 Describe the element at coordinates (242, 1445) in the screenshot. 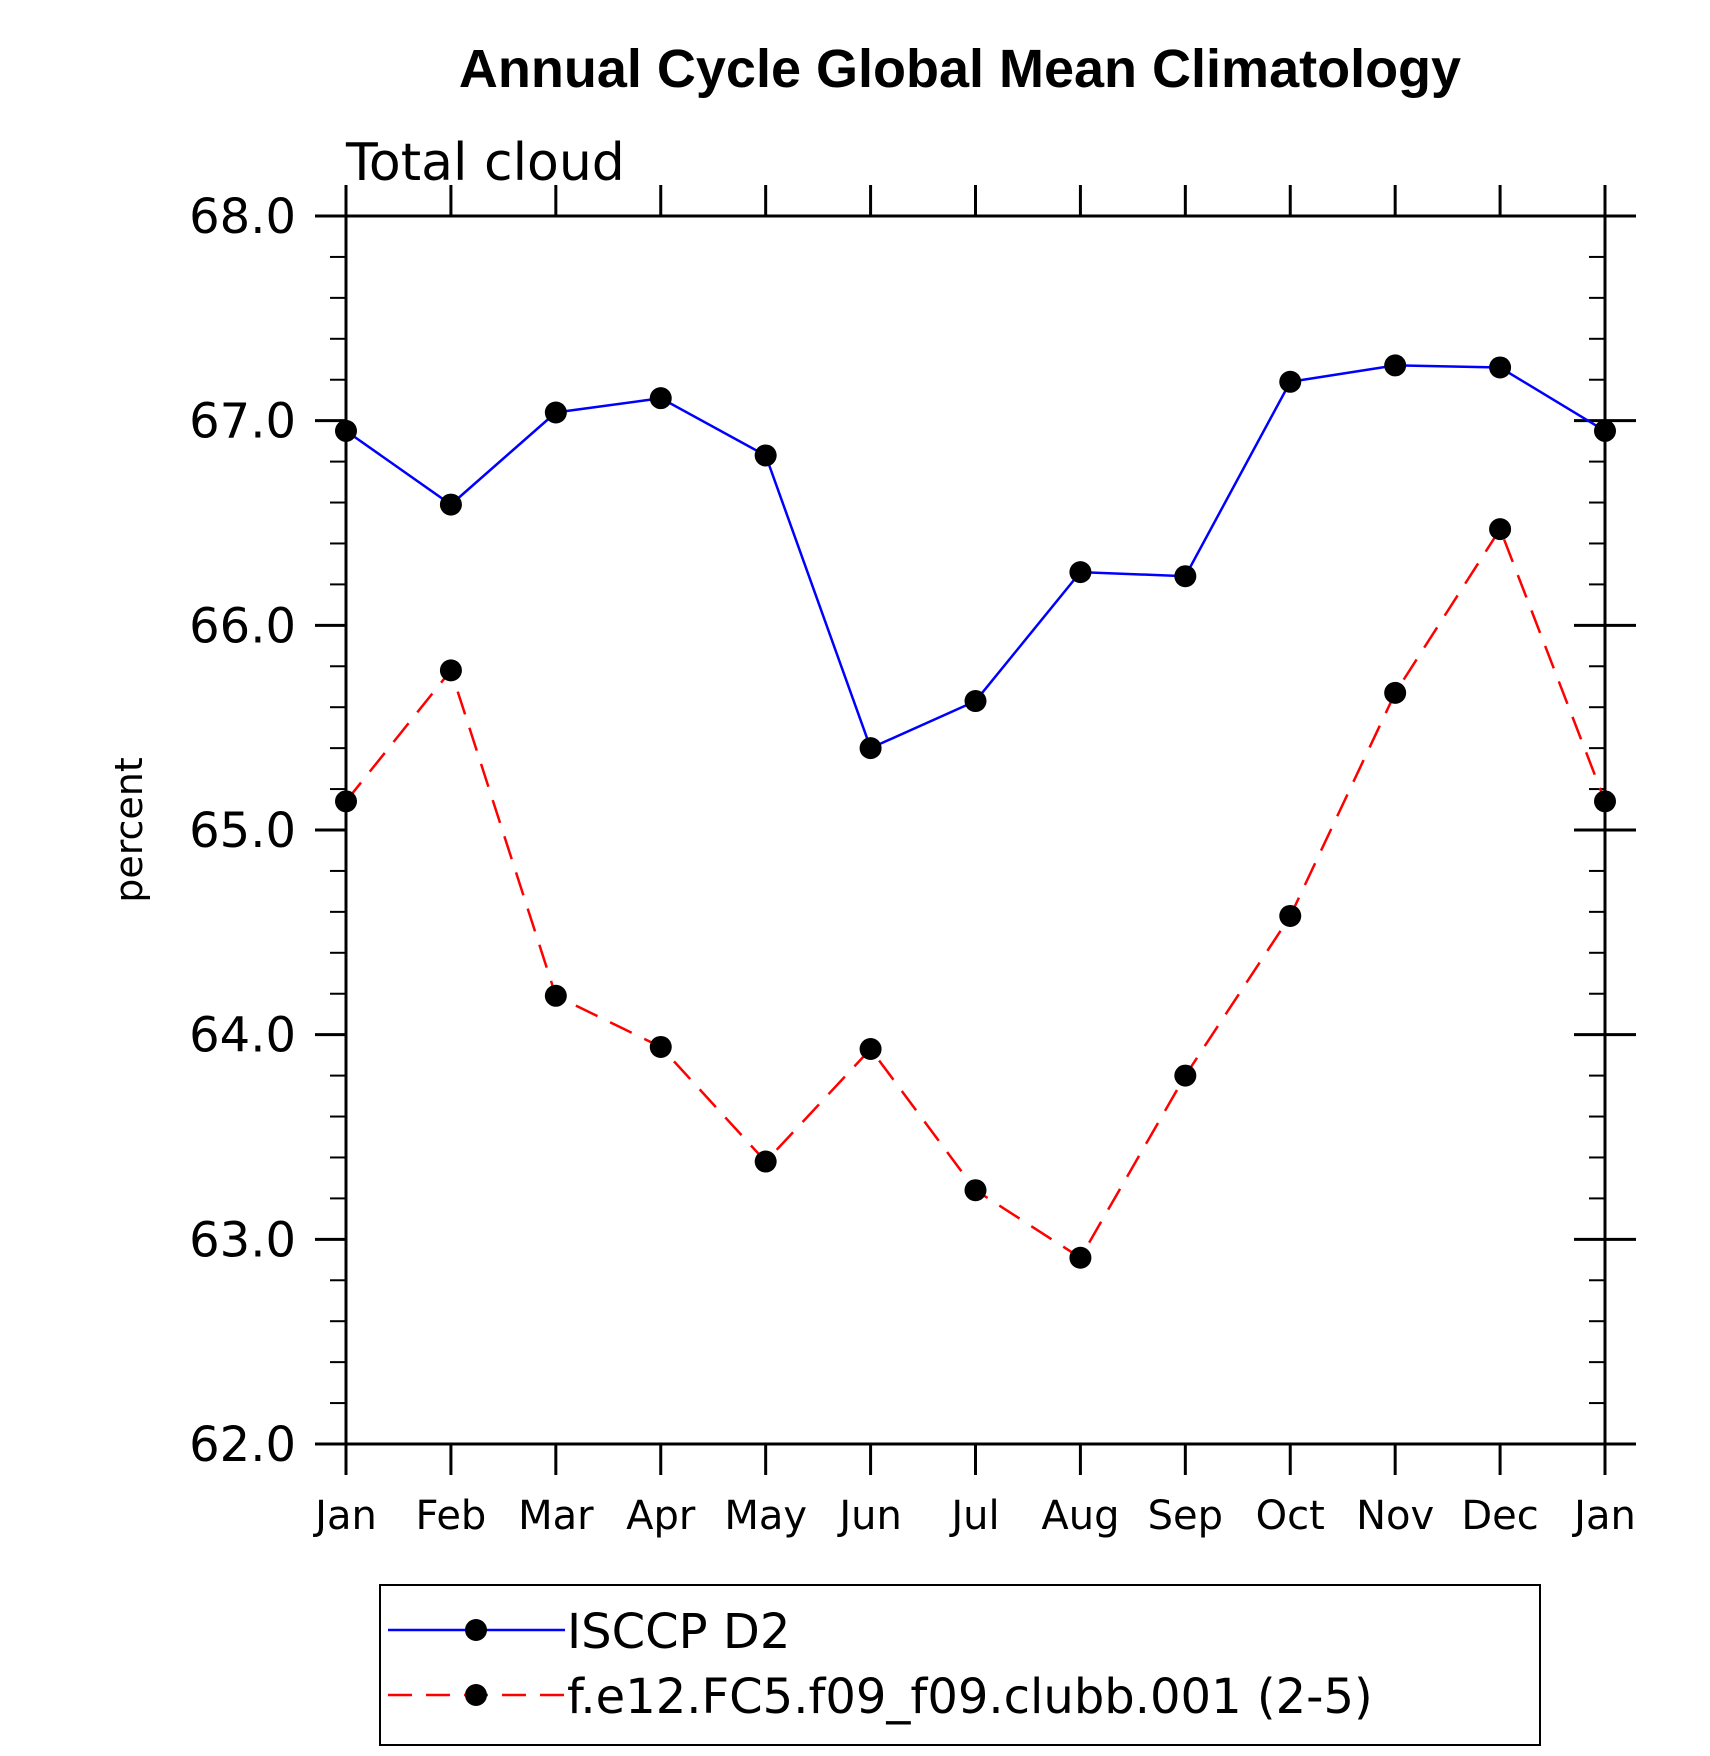

I see `y-tick-label: 62.0` at that location.